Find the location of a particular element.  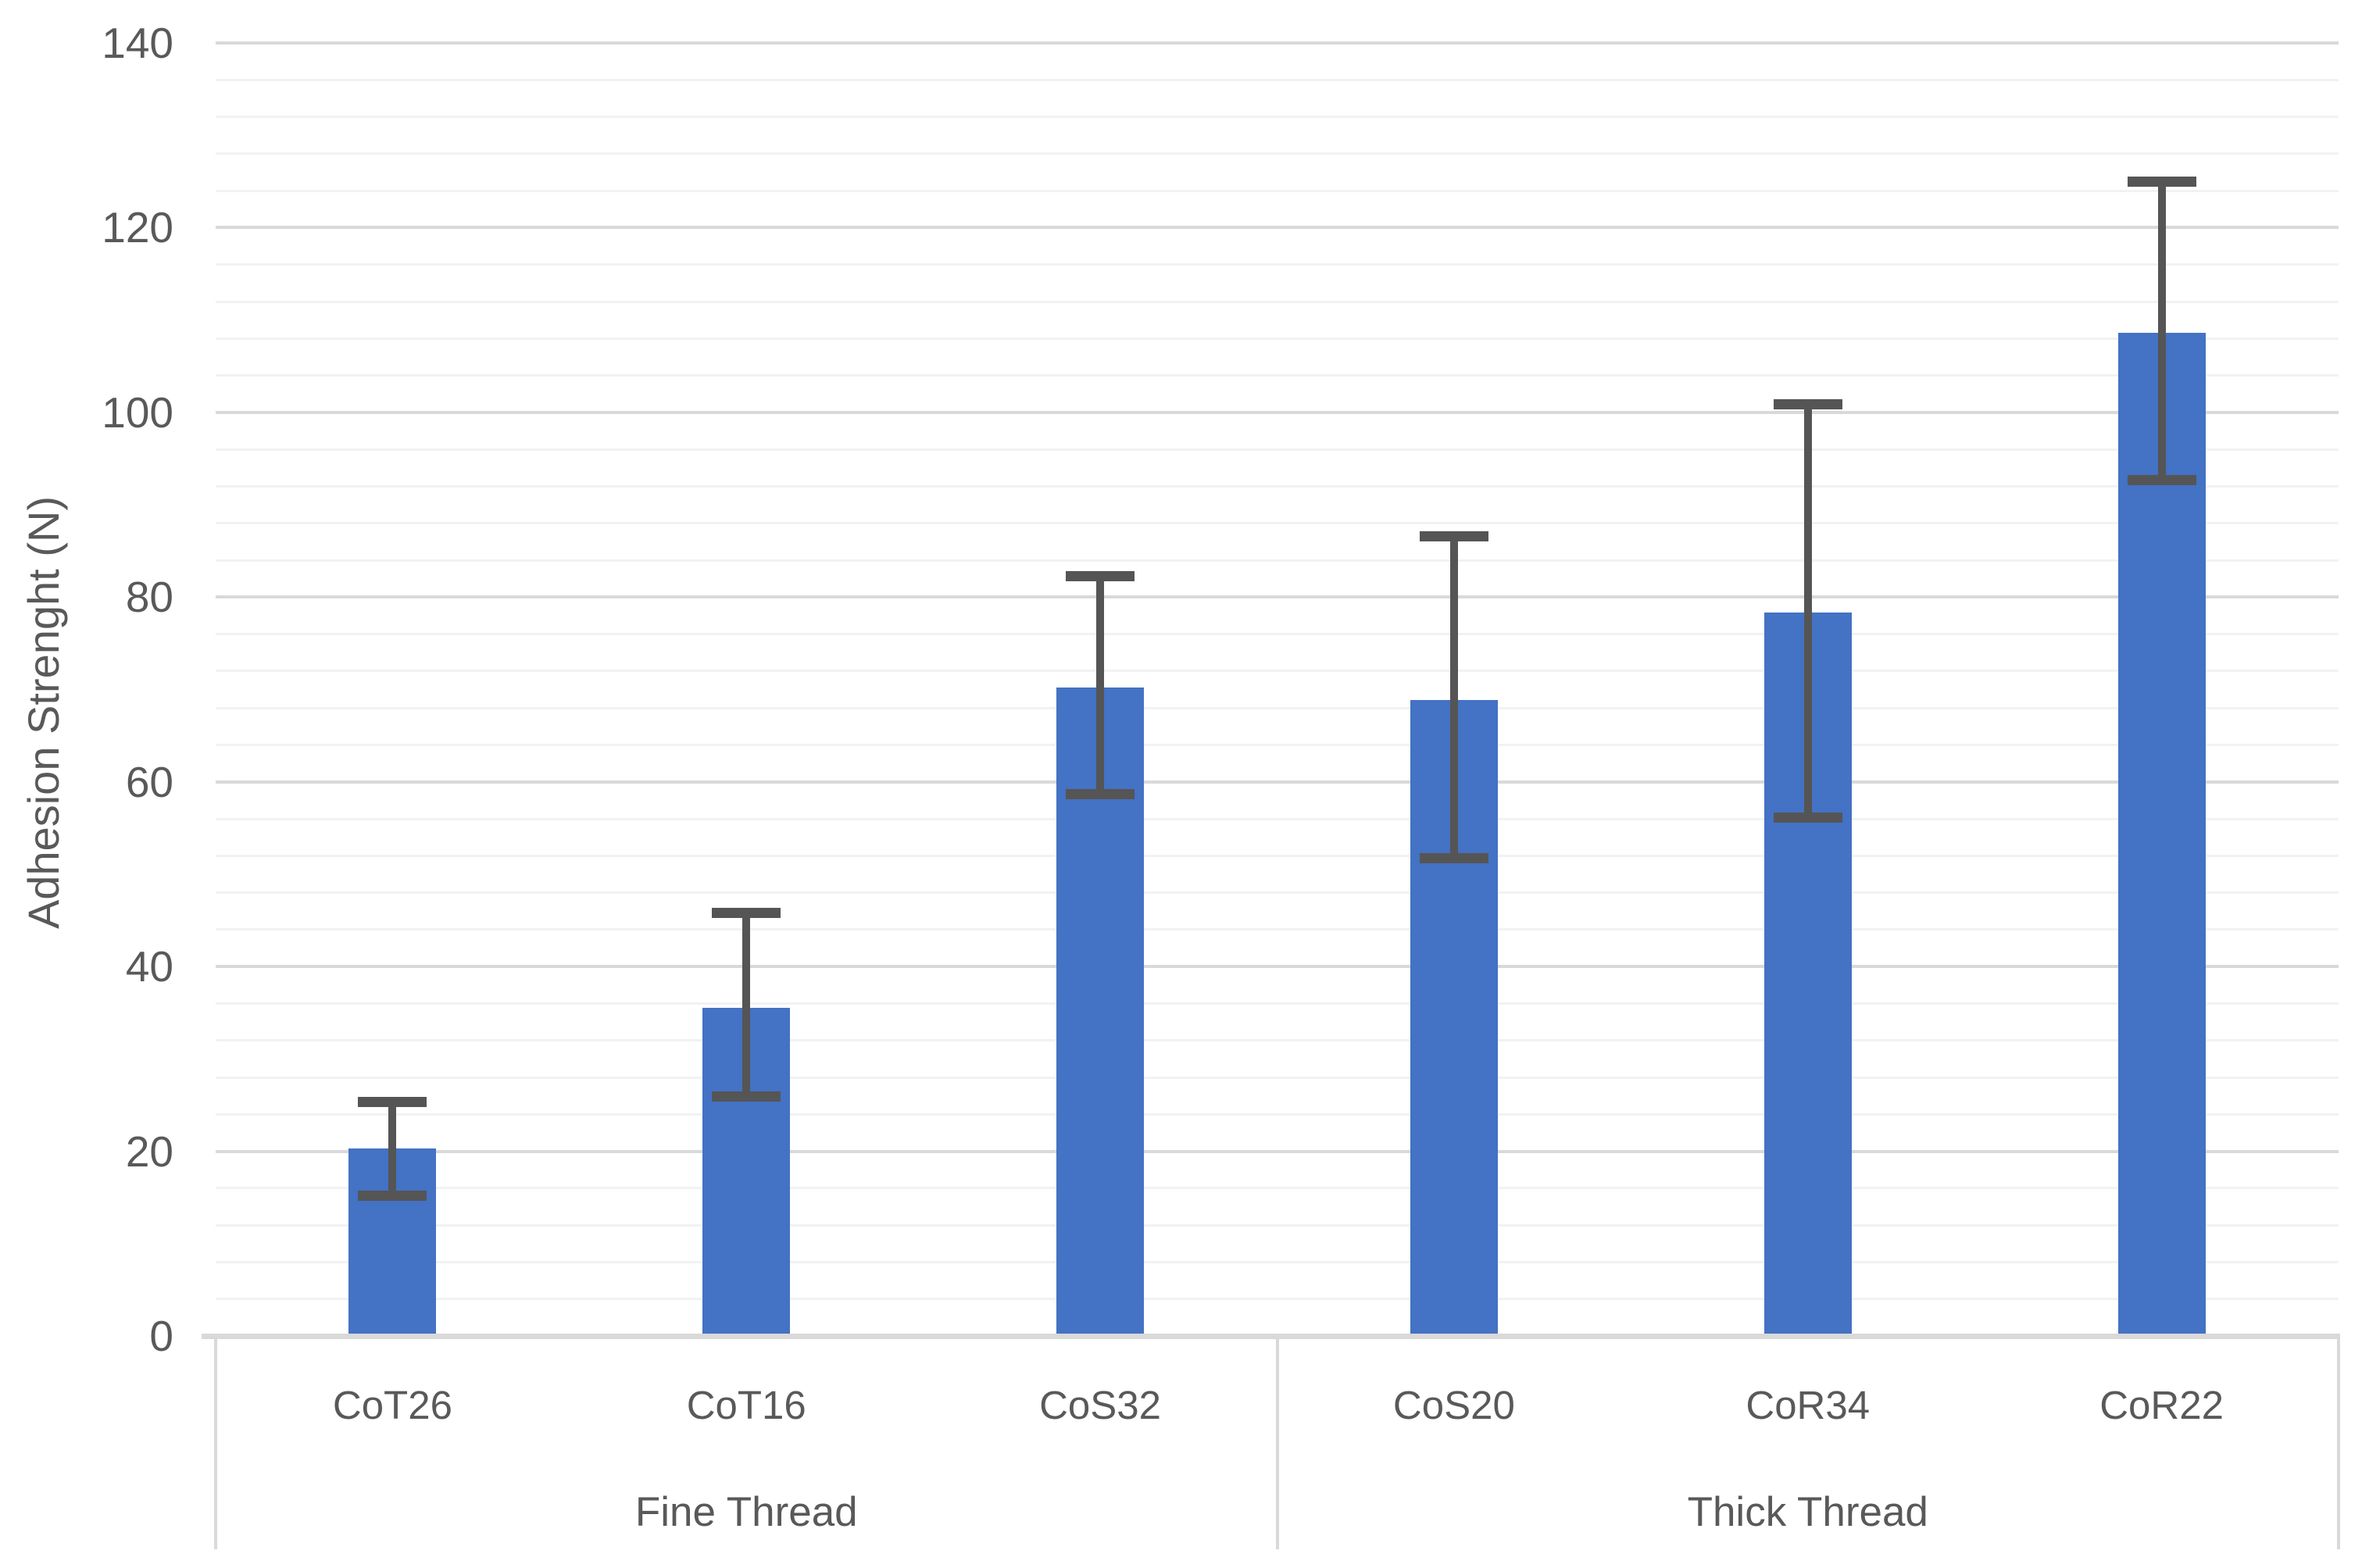

y-axis-tick-label: 140 is located at coordinates (137, 43).